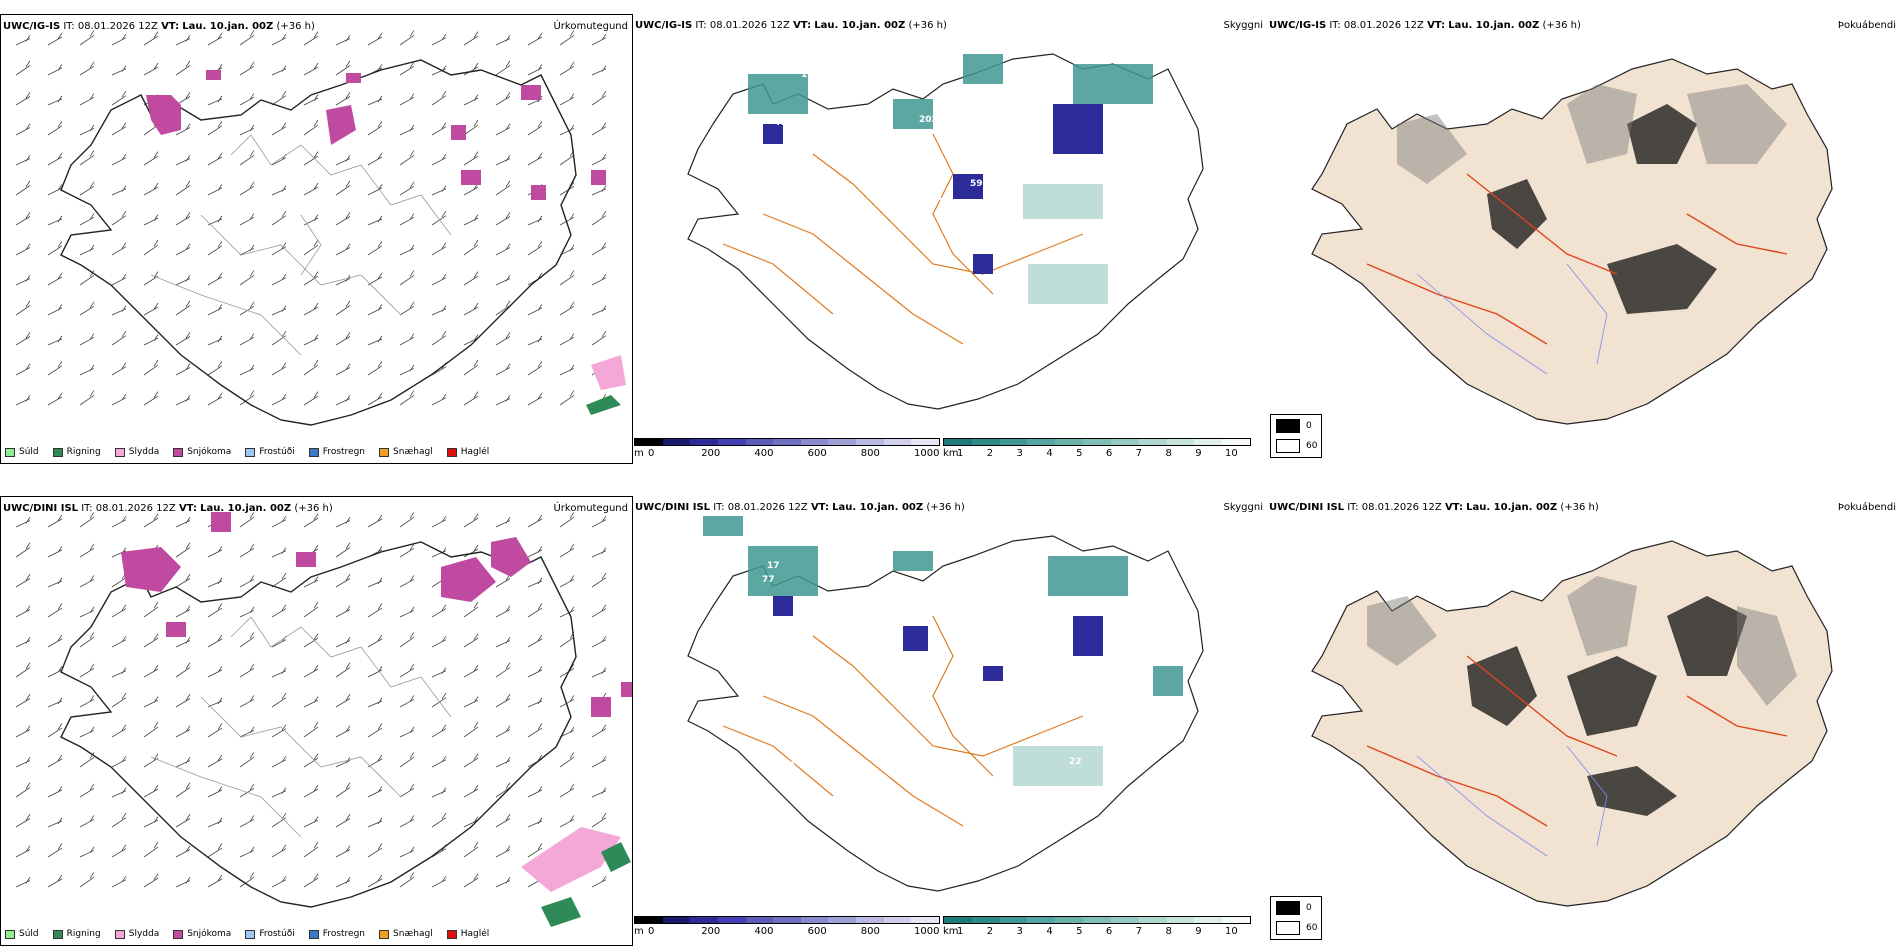  I want to click on legend-label: Frostregn, so click(344, 452).